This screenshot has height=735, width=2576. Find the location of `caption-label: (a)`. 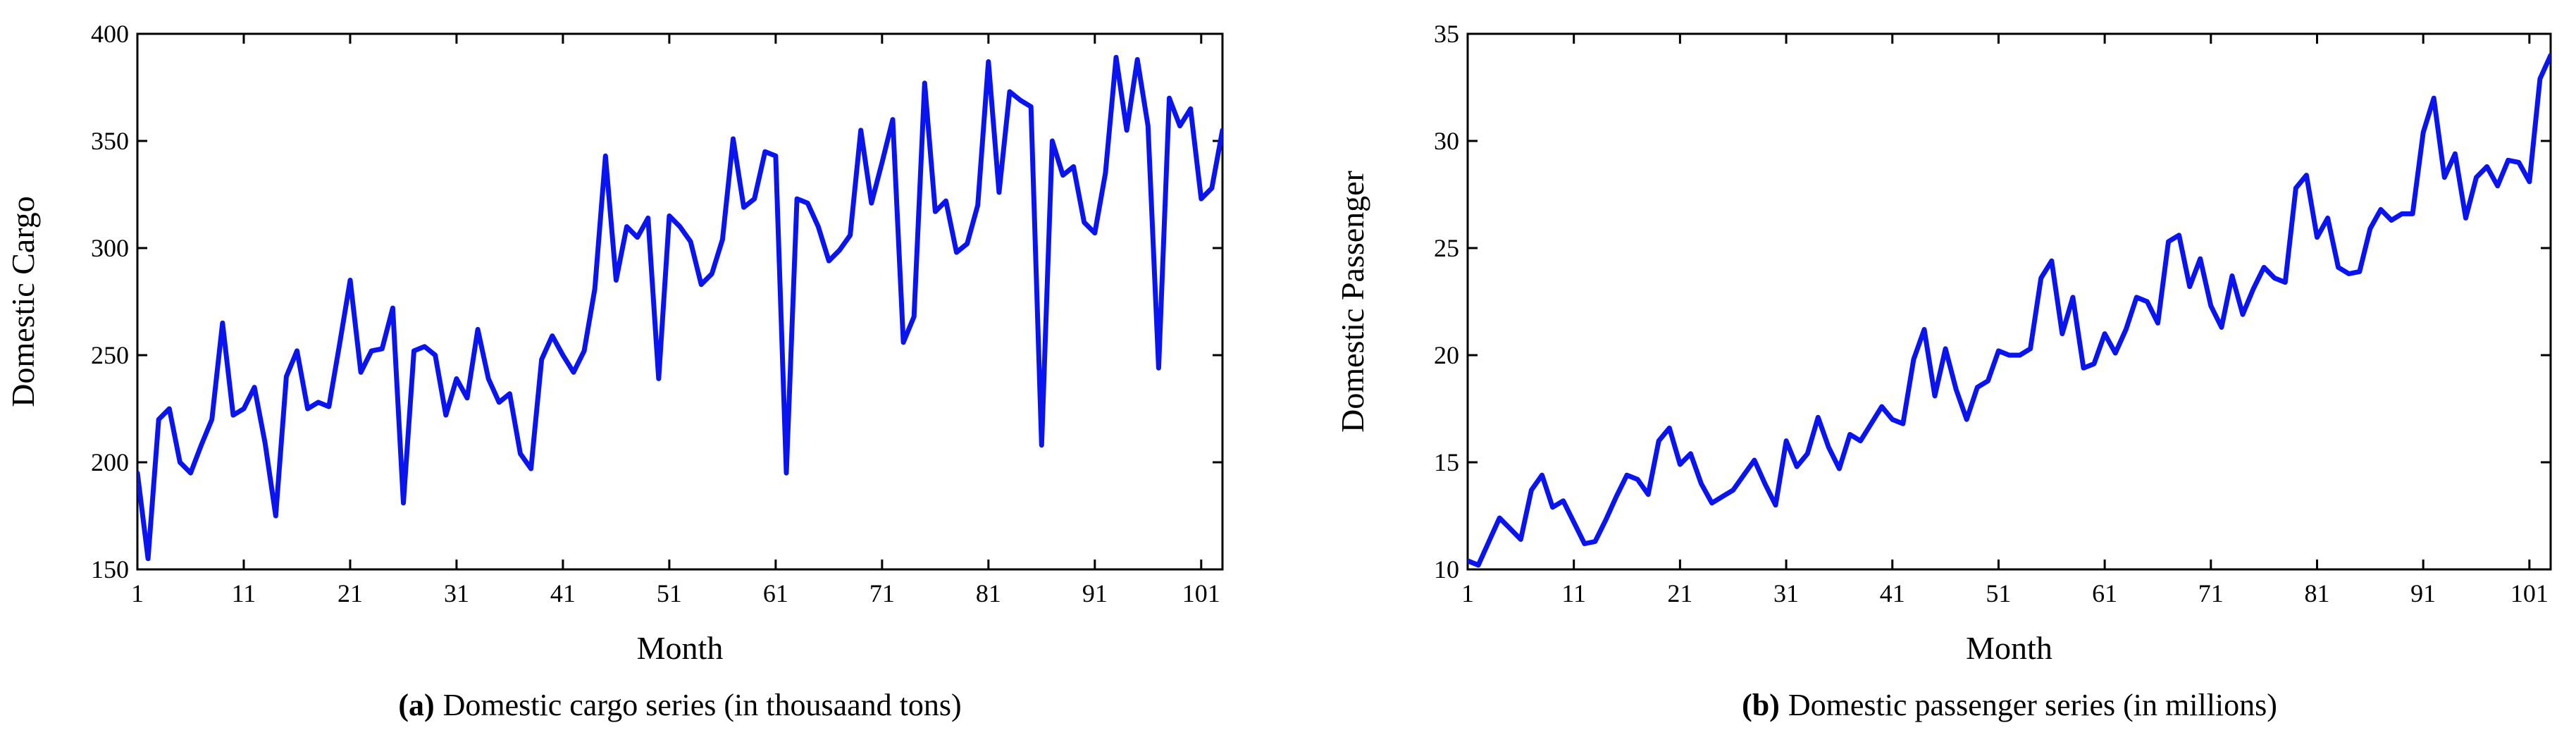

caption-label: (a) is located at coordinates (416, 705).